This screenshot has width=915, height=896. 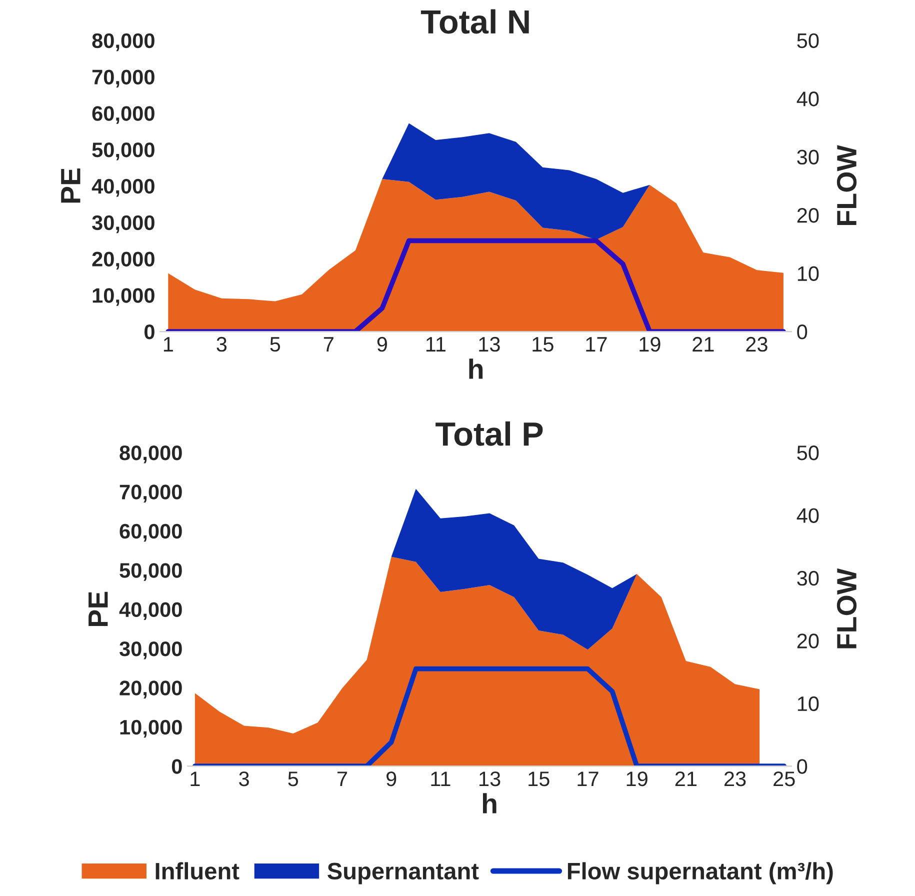 What do you see at coordinates (489, 433) in the screenshot?
I see `chart-title: Total P` at bounding box center [489, 433].